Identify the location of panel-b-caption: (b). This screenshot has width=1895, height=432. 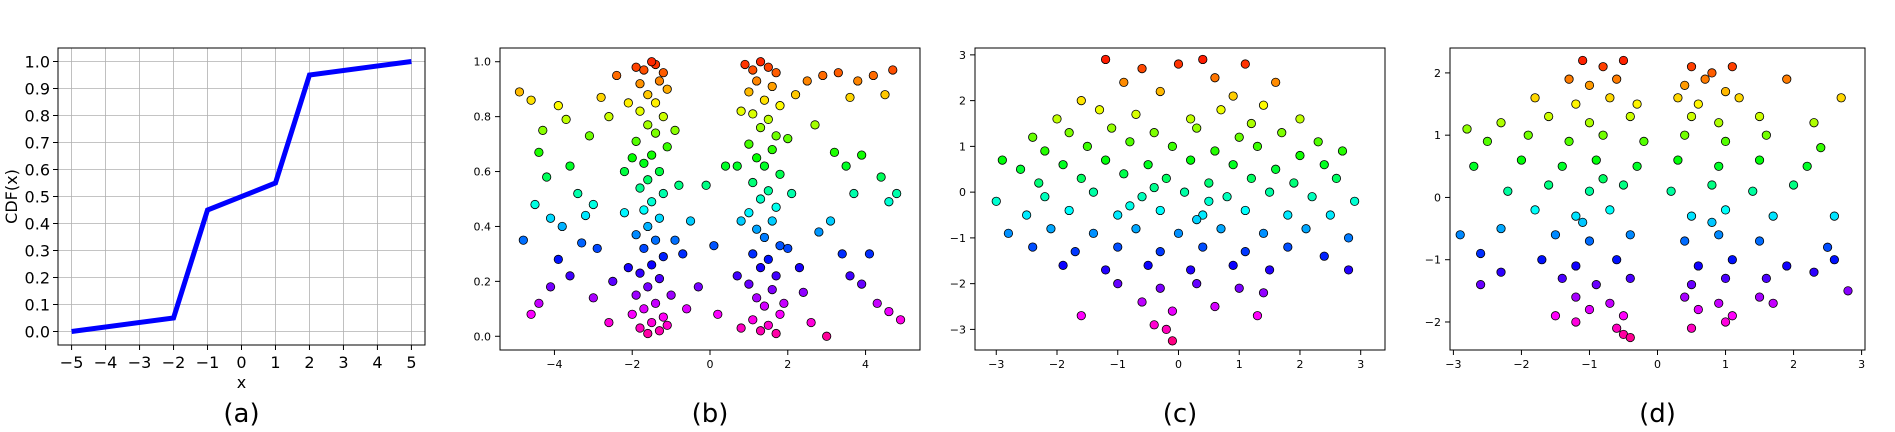
(710, 414).